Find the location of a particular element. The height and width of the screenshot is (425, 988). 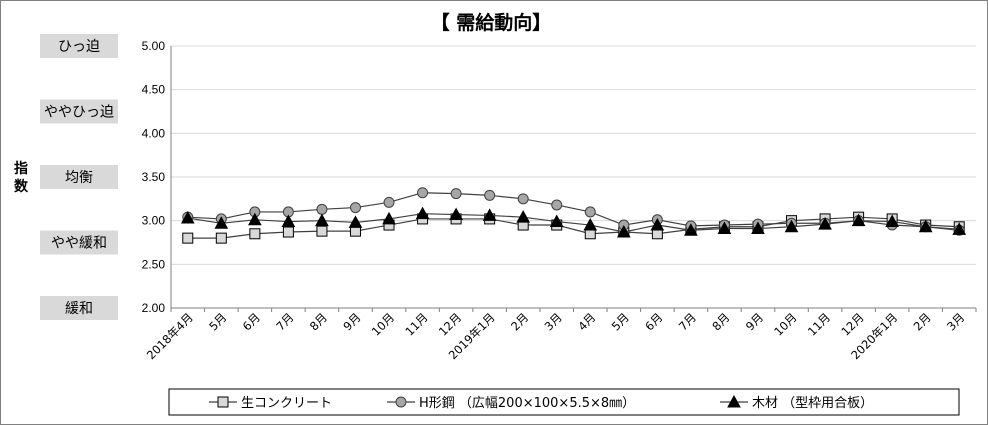

legend-label: 木材 （型枠用合板） is located at coordinates (812, 403).